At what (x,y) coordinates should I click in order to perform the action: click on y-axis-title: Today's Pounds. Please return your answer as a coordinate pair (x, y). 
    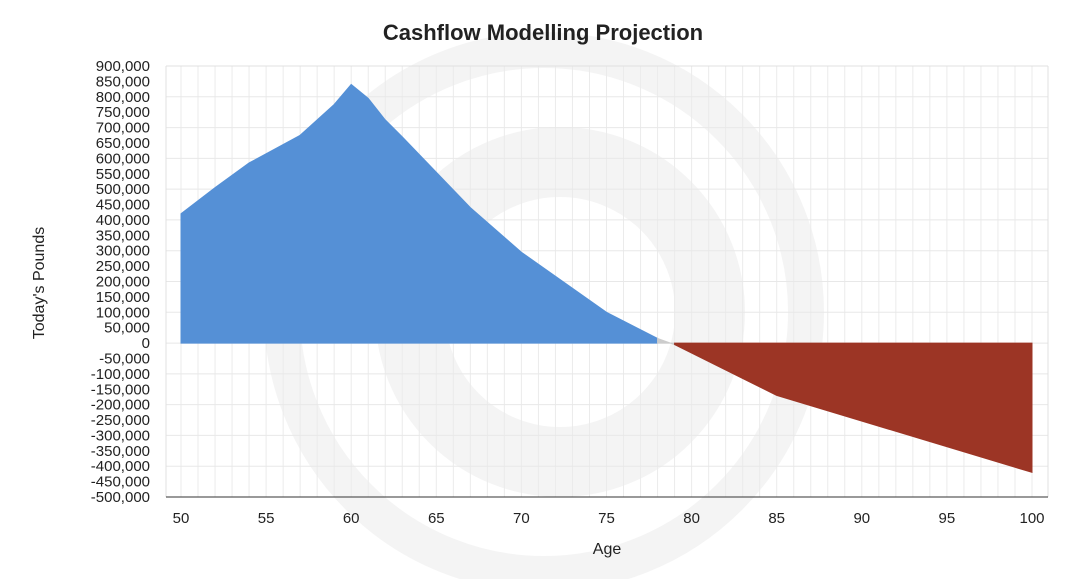
    Looking at the image, I should click on (39, 283).